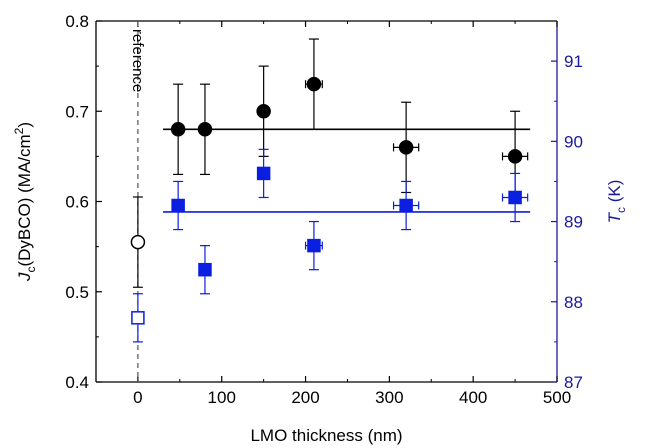 This screenshot has height=448, width=647. I want to click on y-right-tick-label: 89, so click(573, 222).